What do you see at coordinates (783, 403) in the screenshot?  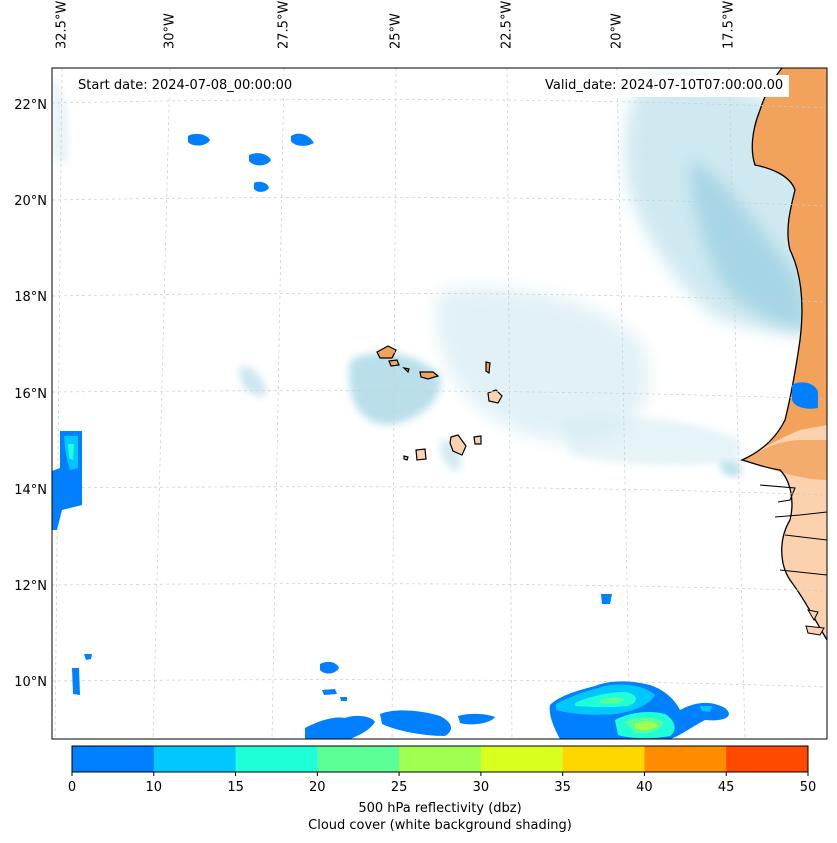 I see `africa-landmass` at bounding box center [783, 403].